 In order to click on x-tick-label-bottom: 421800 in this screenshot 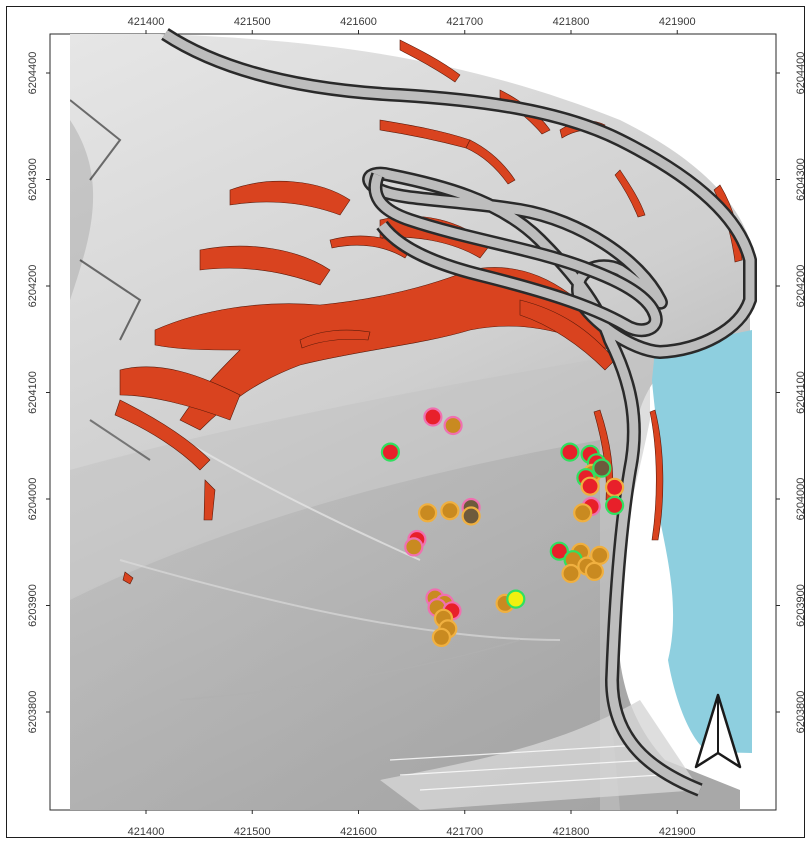, I will do `click(571, 832)`.